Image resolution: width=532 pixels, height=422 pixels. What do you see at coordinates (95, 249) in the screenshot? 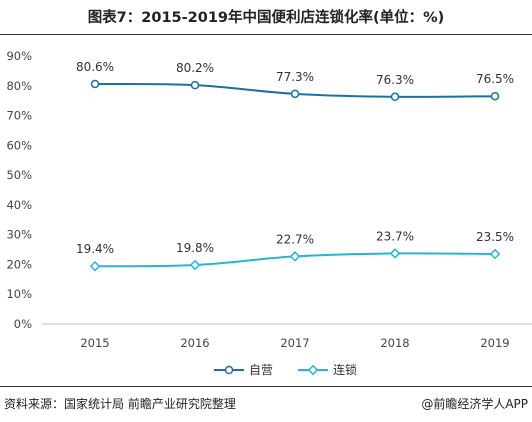
I see `data-label: 19.4%` at bounding box center [95, 249].